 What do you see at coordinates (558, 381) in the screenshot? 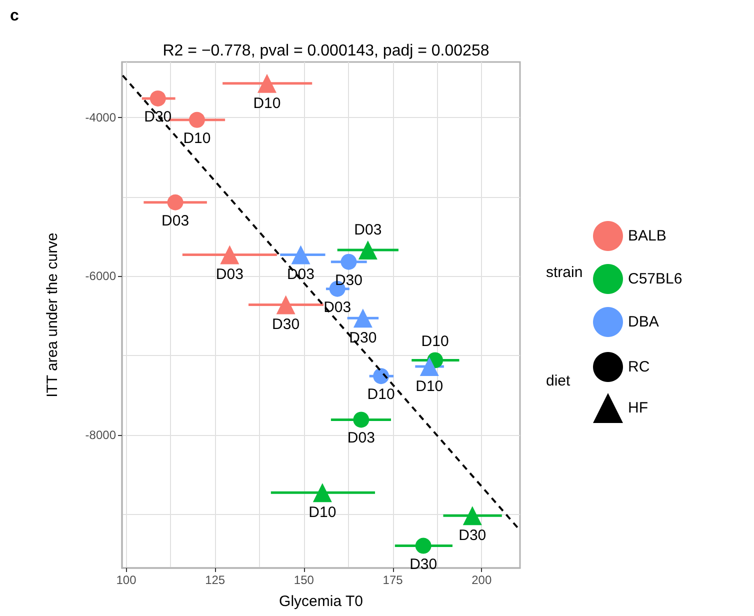
I see `text: diet` at bounding box center [558, 381].